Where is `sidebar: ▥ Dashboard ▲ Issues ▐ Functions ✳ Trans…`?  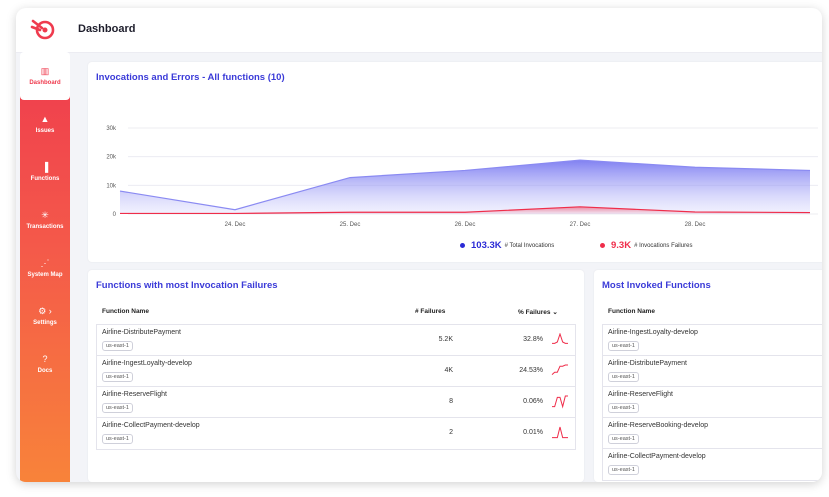
sidebar: ▥ Dashboard ▲ Issues ▐ Functions ✳ Trans… is located at coordinates (45, 267).